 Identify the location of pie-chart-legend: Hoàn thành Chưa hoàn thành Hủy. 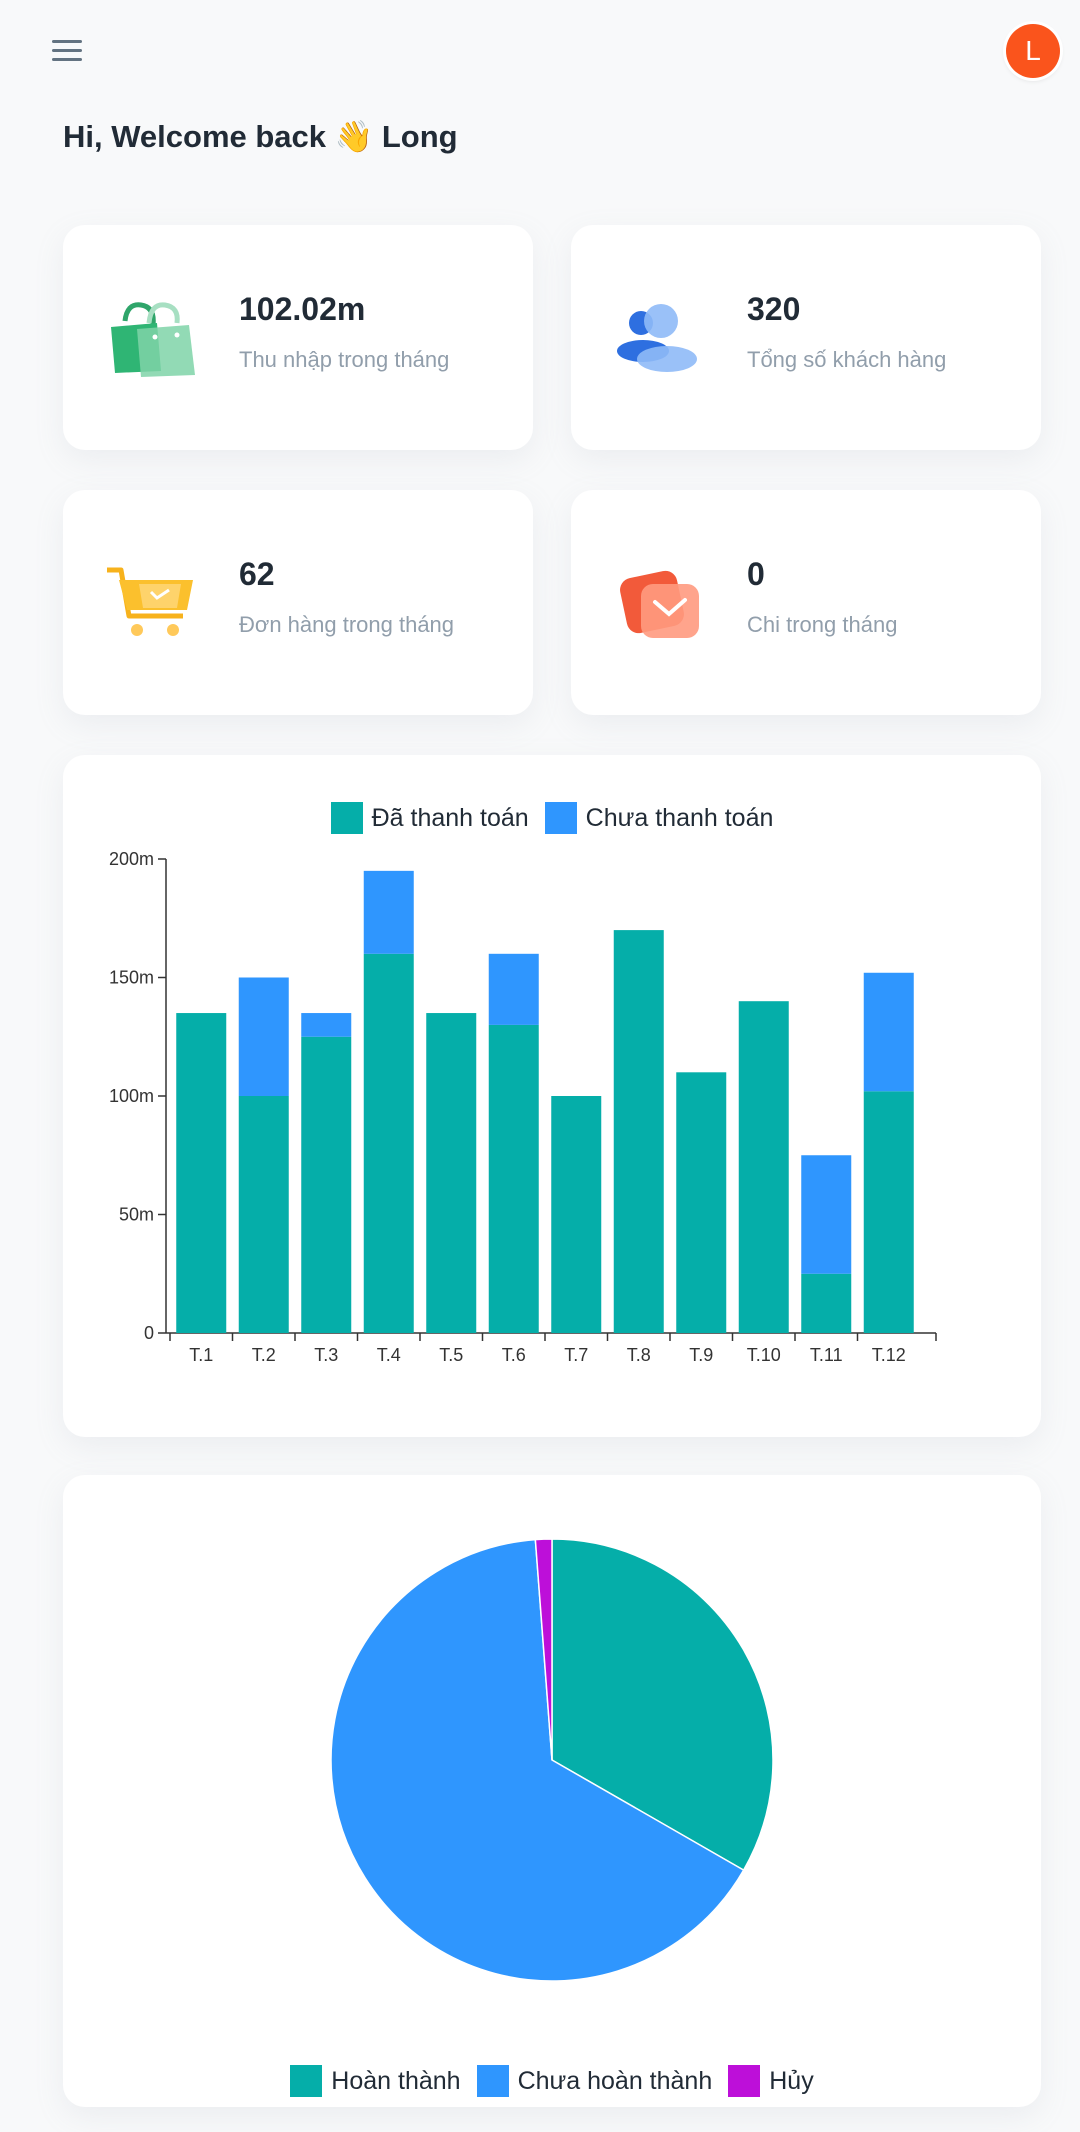
(552, 2081).